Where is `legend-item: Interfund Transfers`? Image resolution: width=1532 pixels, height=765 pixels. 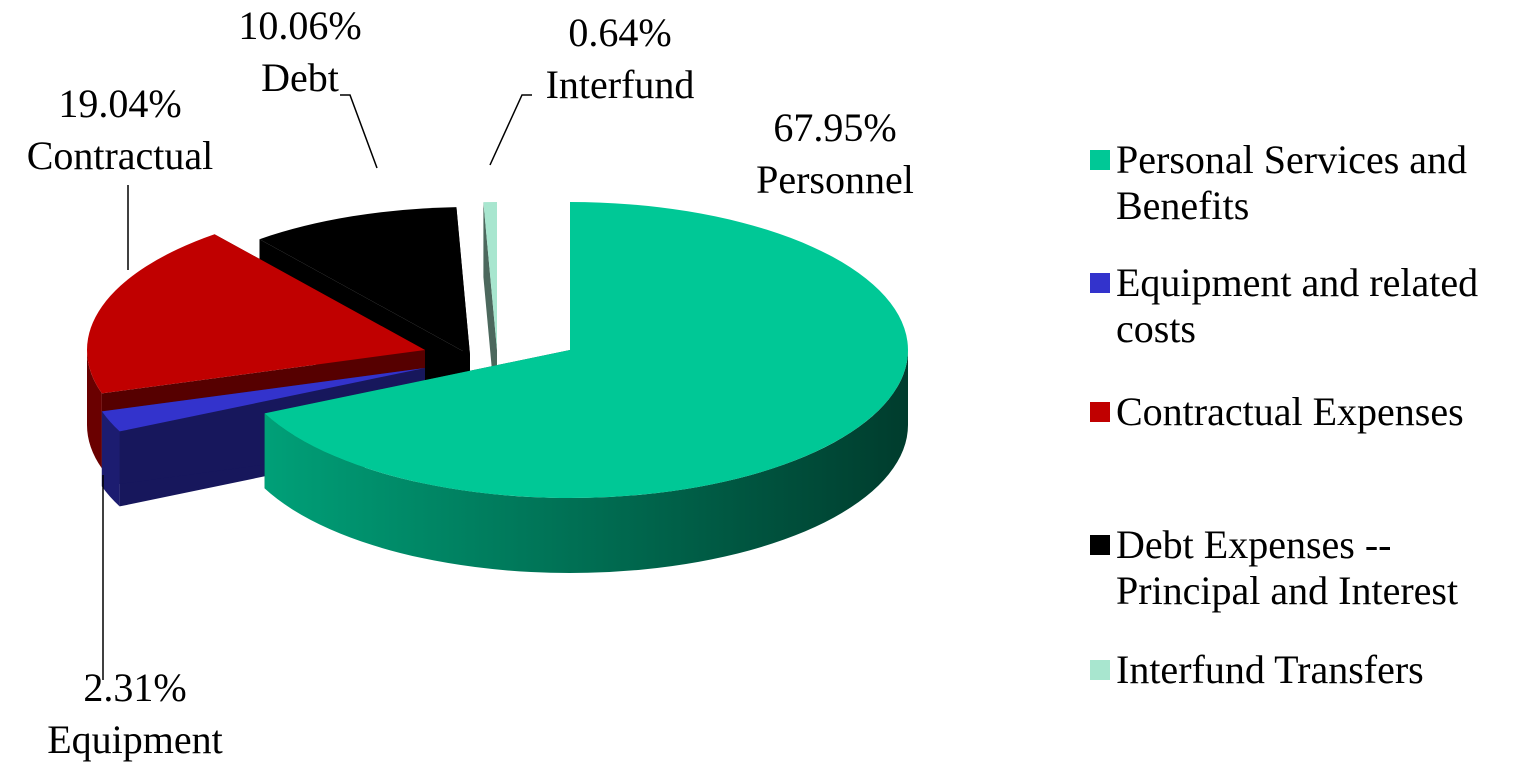
legend-item: Interfund Transfers is located at coordinates (1309, 670).